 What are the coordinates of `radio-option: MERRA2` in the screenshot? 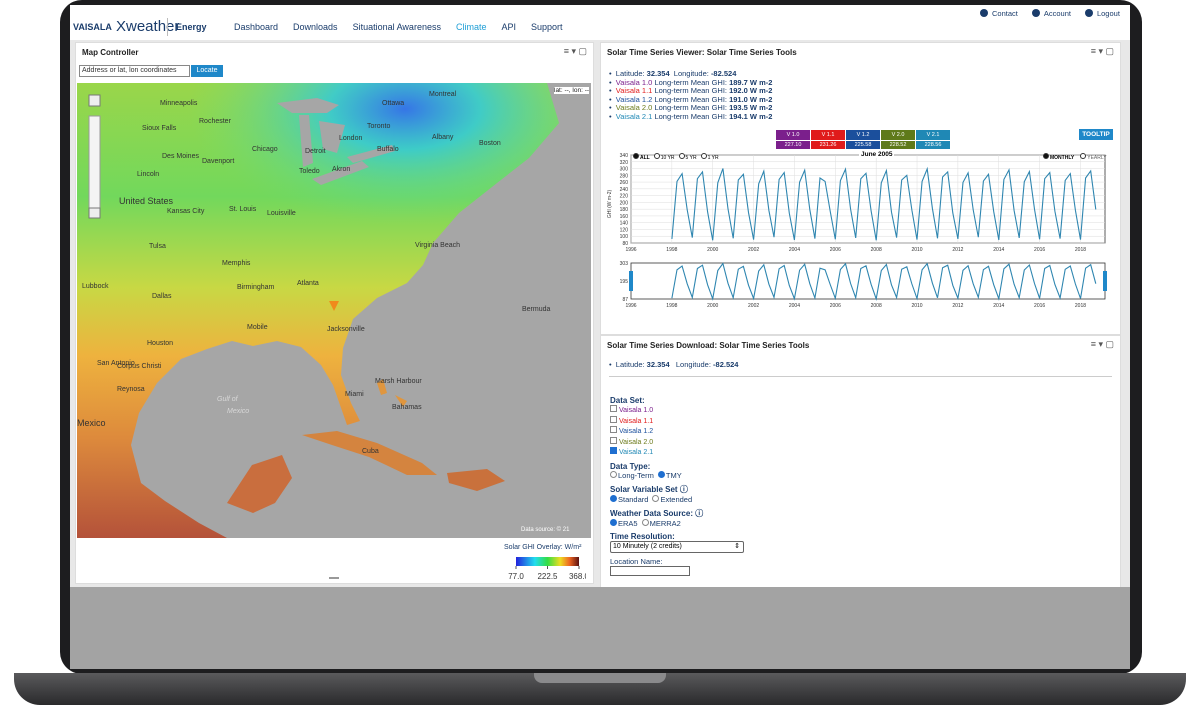 It's located at (661, 523).